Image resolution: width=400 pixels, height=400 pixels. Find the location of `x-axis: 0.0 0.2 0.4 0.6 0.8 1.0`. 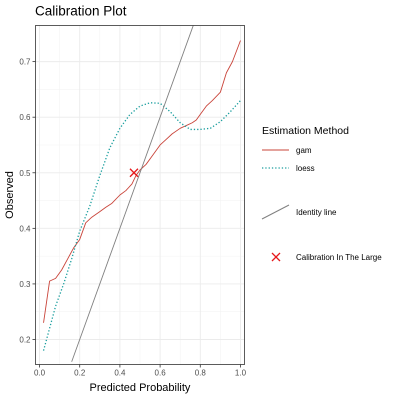

x-axis: 0.0 0.2 0.4 0.6 0.8 1.0 is located at coordinates (140, 371).